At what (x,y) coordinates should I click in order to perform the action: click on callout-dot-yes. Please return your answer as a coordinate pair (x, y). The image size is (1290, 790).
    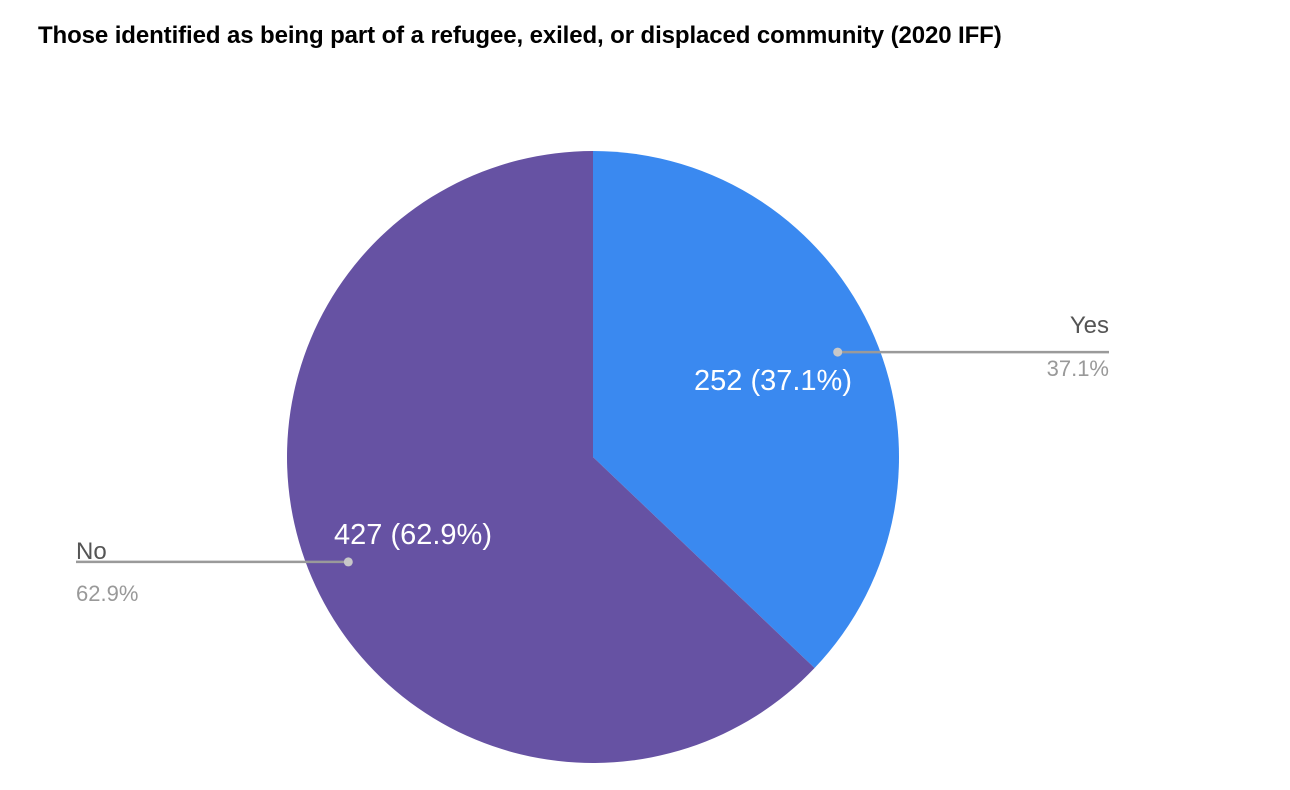
    Looking at the image, I should click on (838, 352).